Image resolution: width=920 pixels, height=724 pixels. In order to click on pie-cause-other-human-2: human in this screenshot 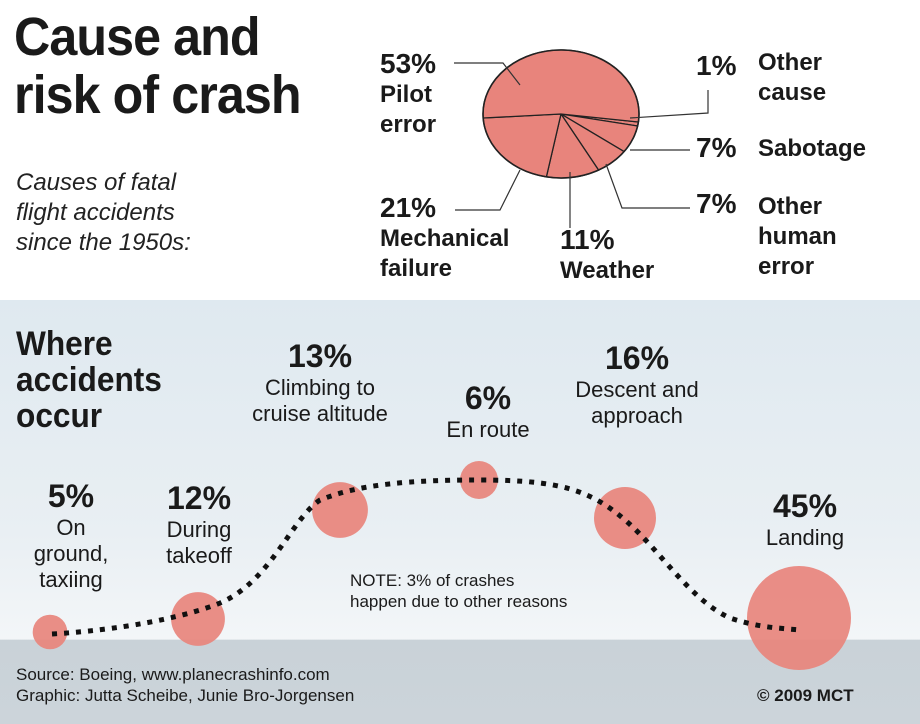, I will do `click(797, 236)`.